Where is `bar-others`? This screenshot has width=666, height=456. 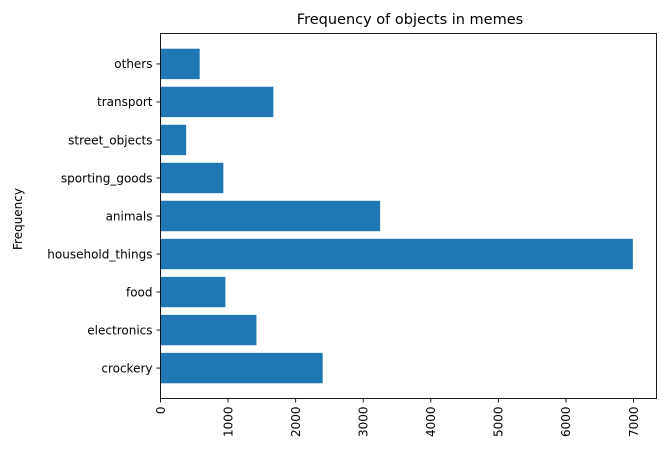
bar-others is located at coordinates (180, 64).